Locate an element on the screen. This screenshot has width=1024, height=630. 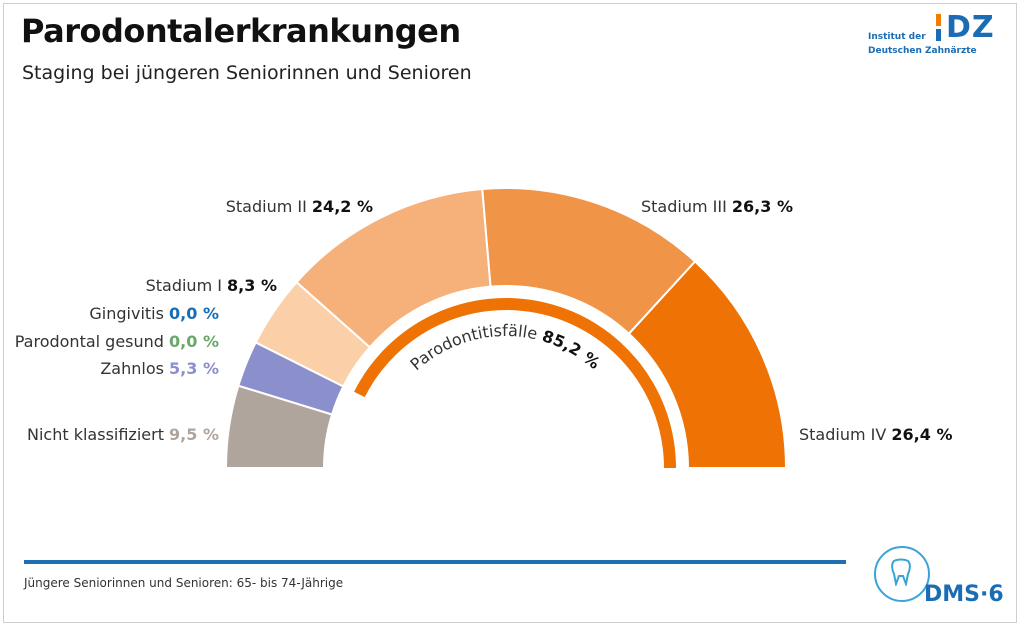
label-name-stadium-iv: Stadium IV is located at coordinates (845, 434).